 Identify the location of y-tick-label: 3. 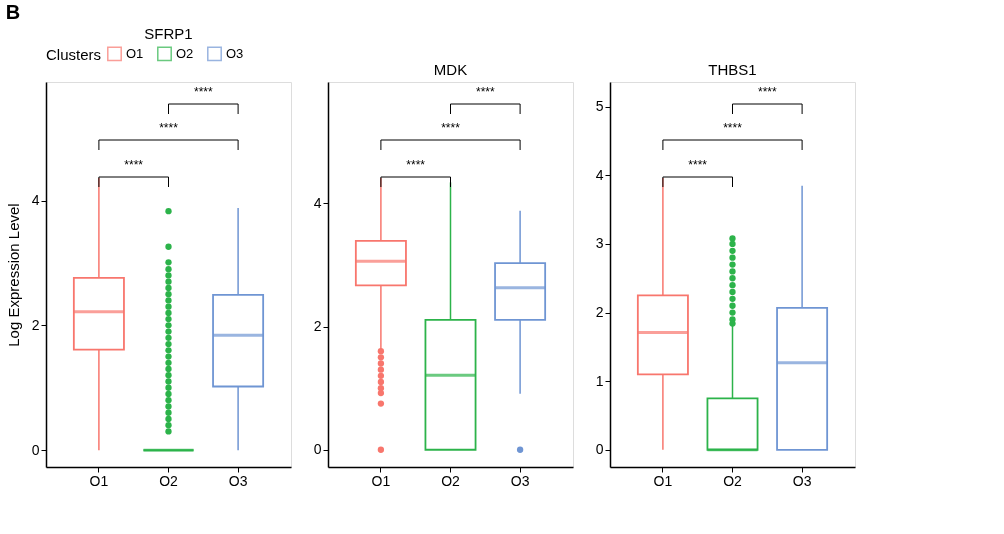
(599, 243).